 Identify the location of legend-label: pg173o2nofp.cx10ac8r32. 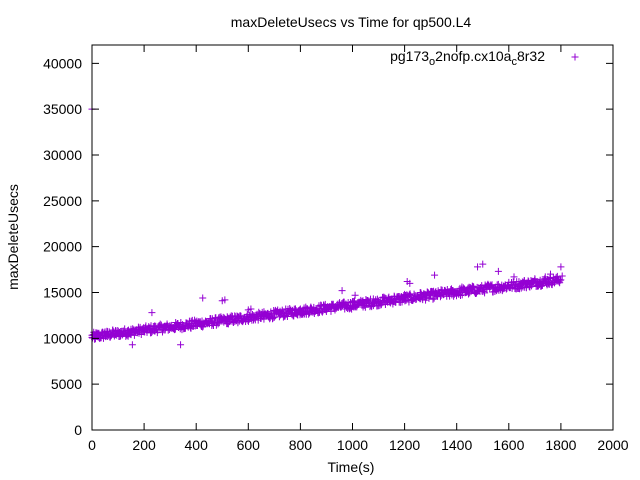
(467, 58).